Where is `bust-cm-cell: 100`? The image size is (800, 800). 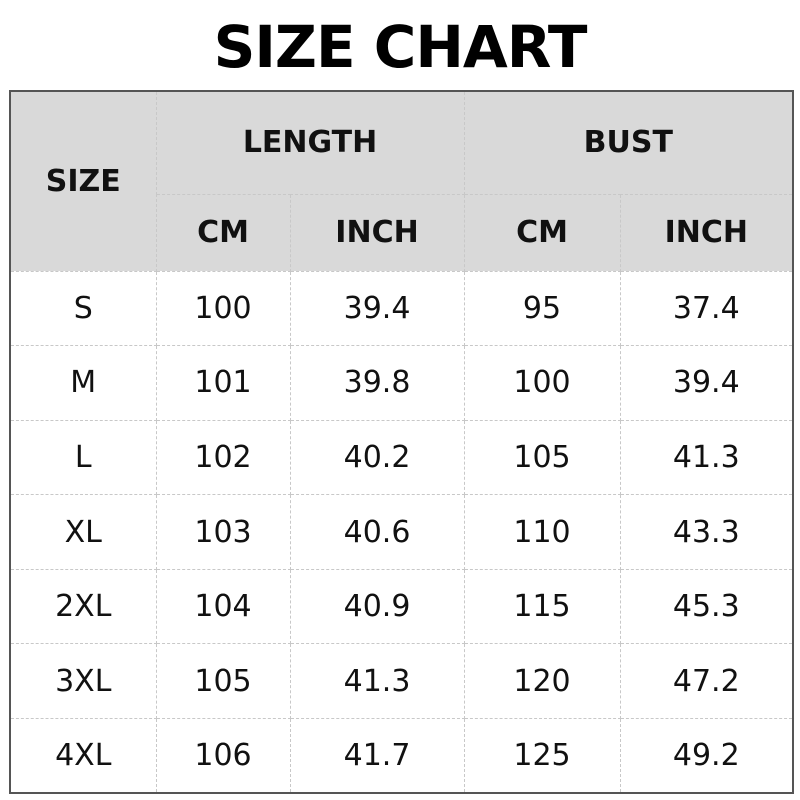
bust-cm-cell: 100 is located at coordinates (542, 383).